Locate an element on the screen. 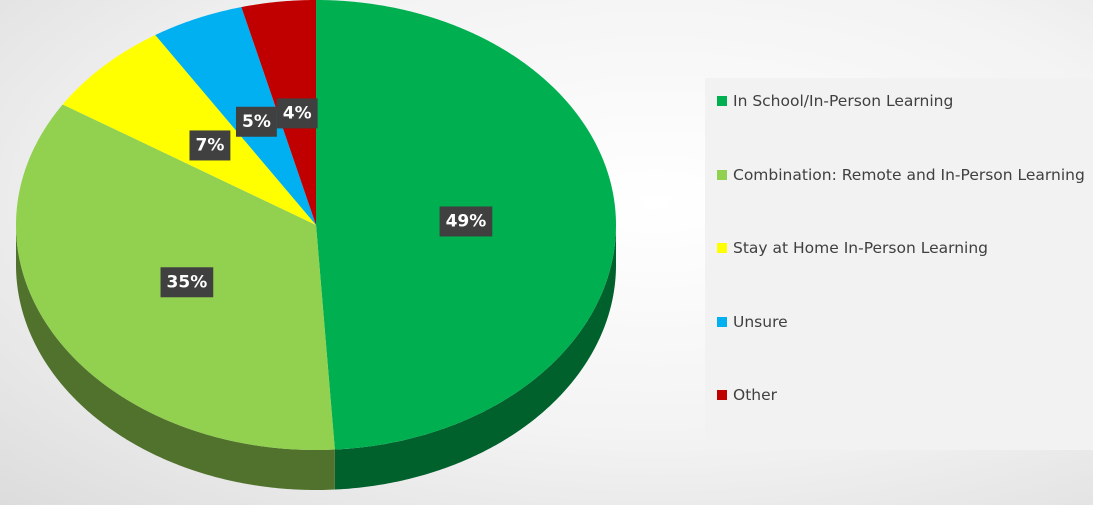  legend-label: In School/In-Person Learning is located at coordinates (843, 101).